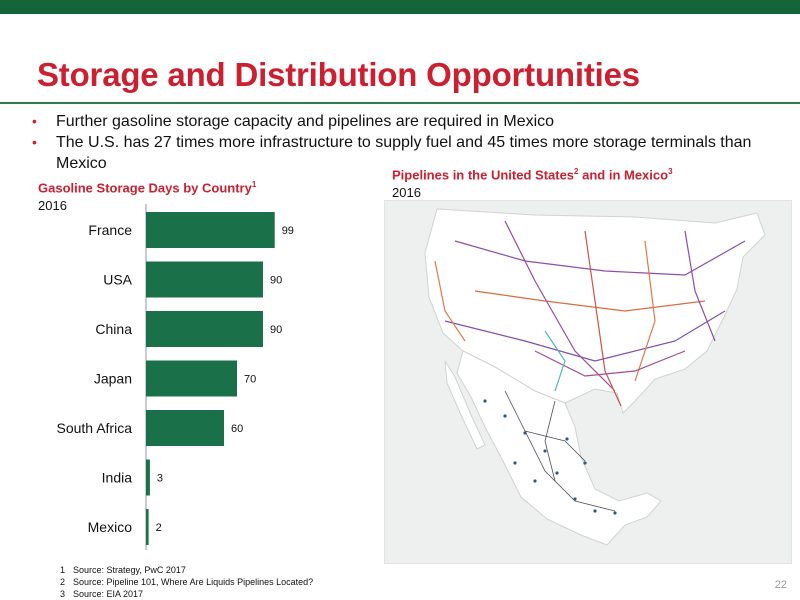 This screenshot has width=800, height=600. Describe the element at coordinates (95, 428) in the screenshot. I see `category-label: South Africa` at that location.